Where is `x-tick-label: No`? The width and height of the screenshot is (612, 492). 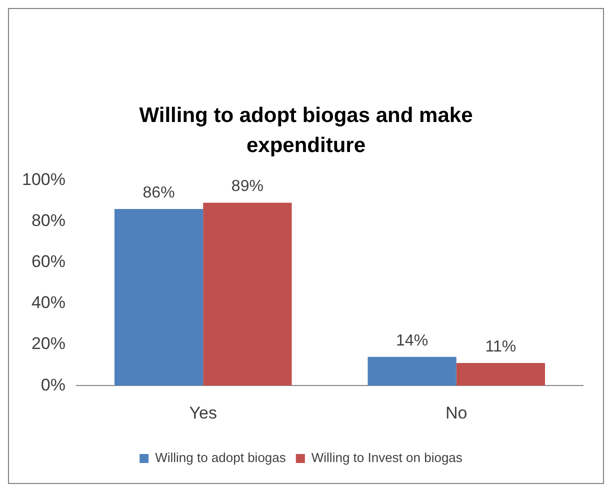
x-tick-label: No is located at coordinates (457, 412).